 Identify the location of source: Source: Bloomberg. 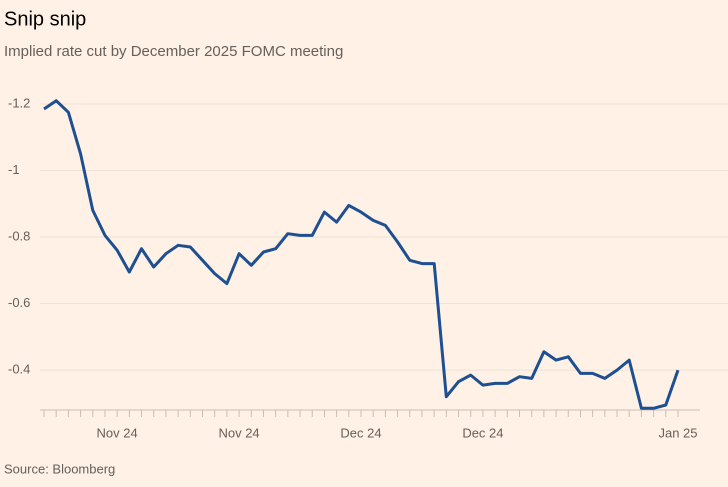
(59, 468).